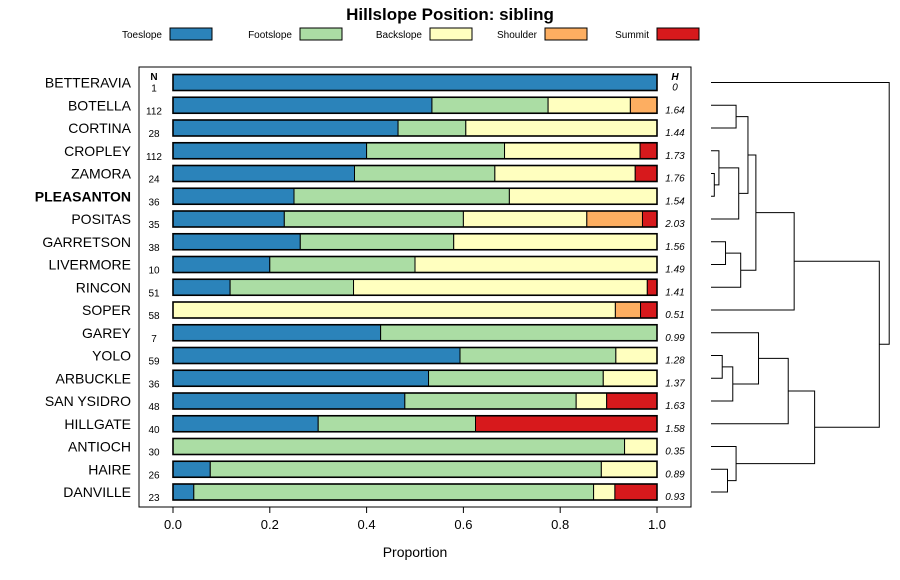  What do you see at coordinates (99, 447) in the screenshot?
I see `row-label-antioch: ANTIOCH` at bounding box center [99, 447].